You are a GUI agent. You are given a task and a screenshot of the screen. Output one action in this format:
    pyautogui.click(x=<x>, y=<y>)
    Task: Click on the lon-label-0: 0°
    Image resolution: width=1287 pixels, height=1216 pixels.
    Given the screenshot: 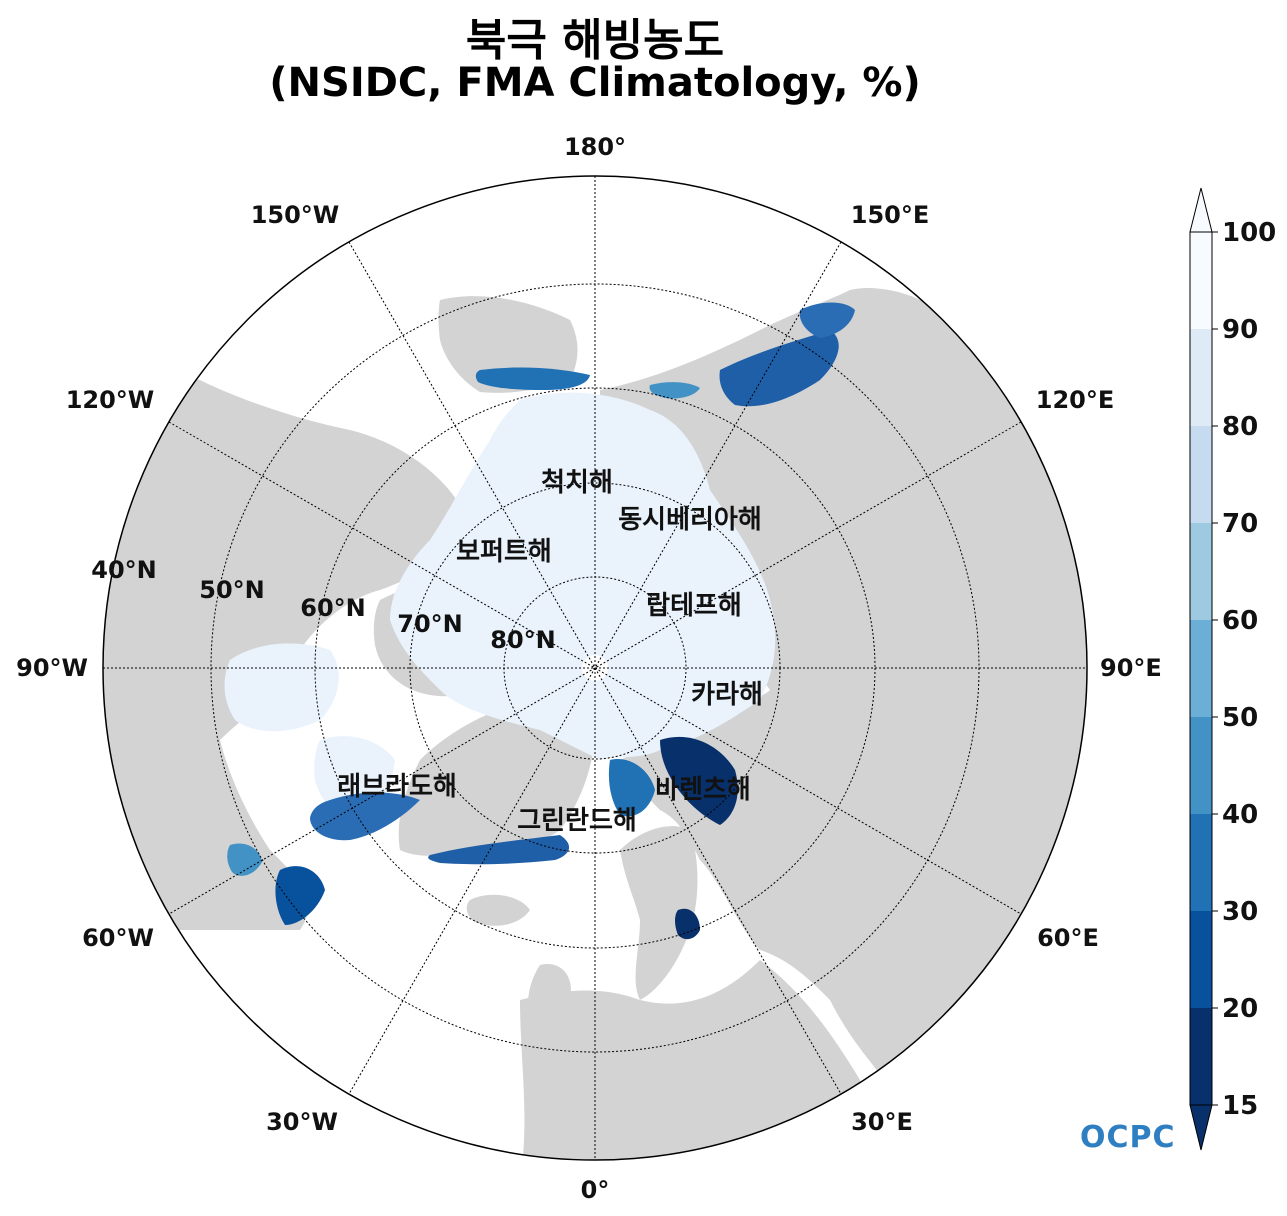 What is the action you would take?
    pyautogui.click(x=595, y=1190)
    